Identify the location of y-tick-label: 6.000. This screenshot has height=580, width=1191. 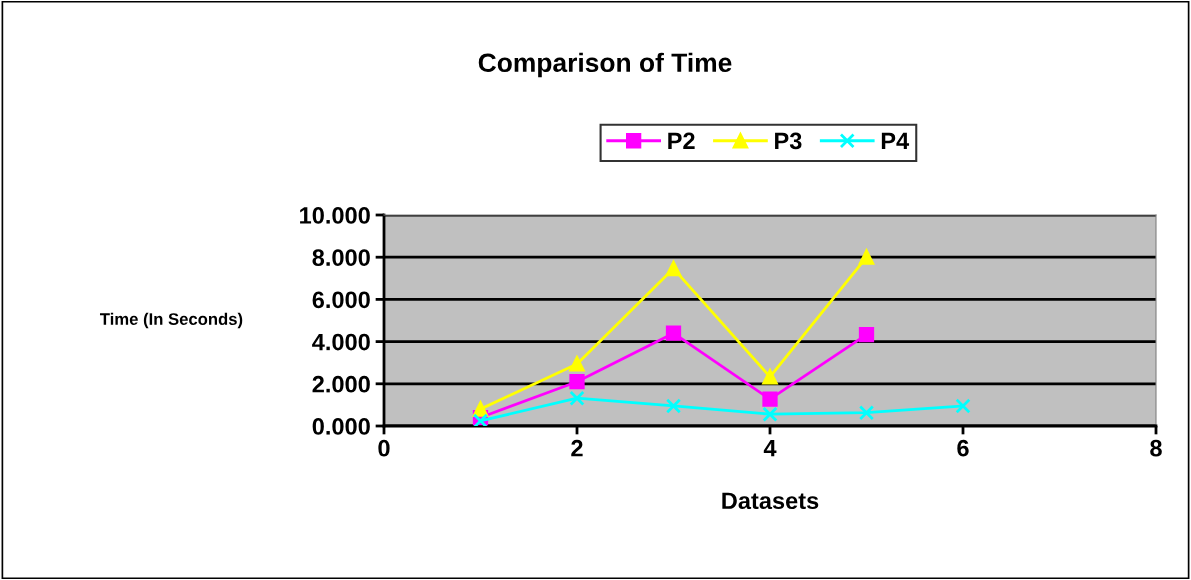
(341, 300).